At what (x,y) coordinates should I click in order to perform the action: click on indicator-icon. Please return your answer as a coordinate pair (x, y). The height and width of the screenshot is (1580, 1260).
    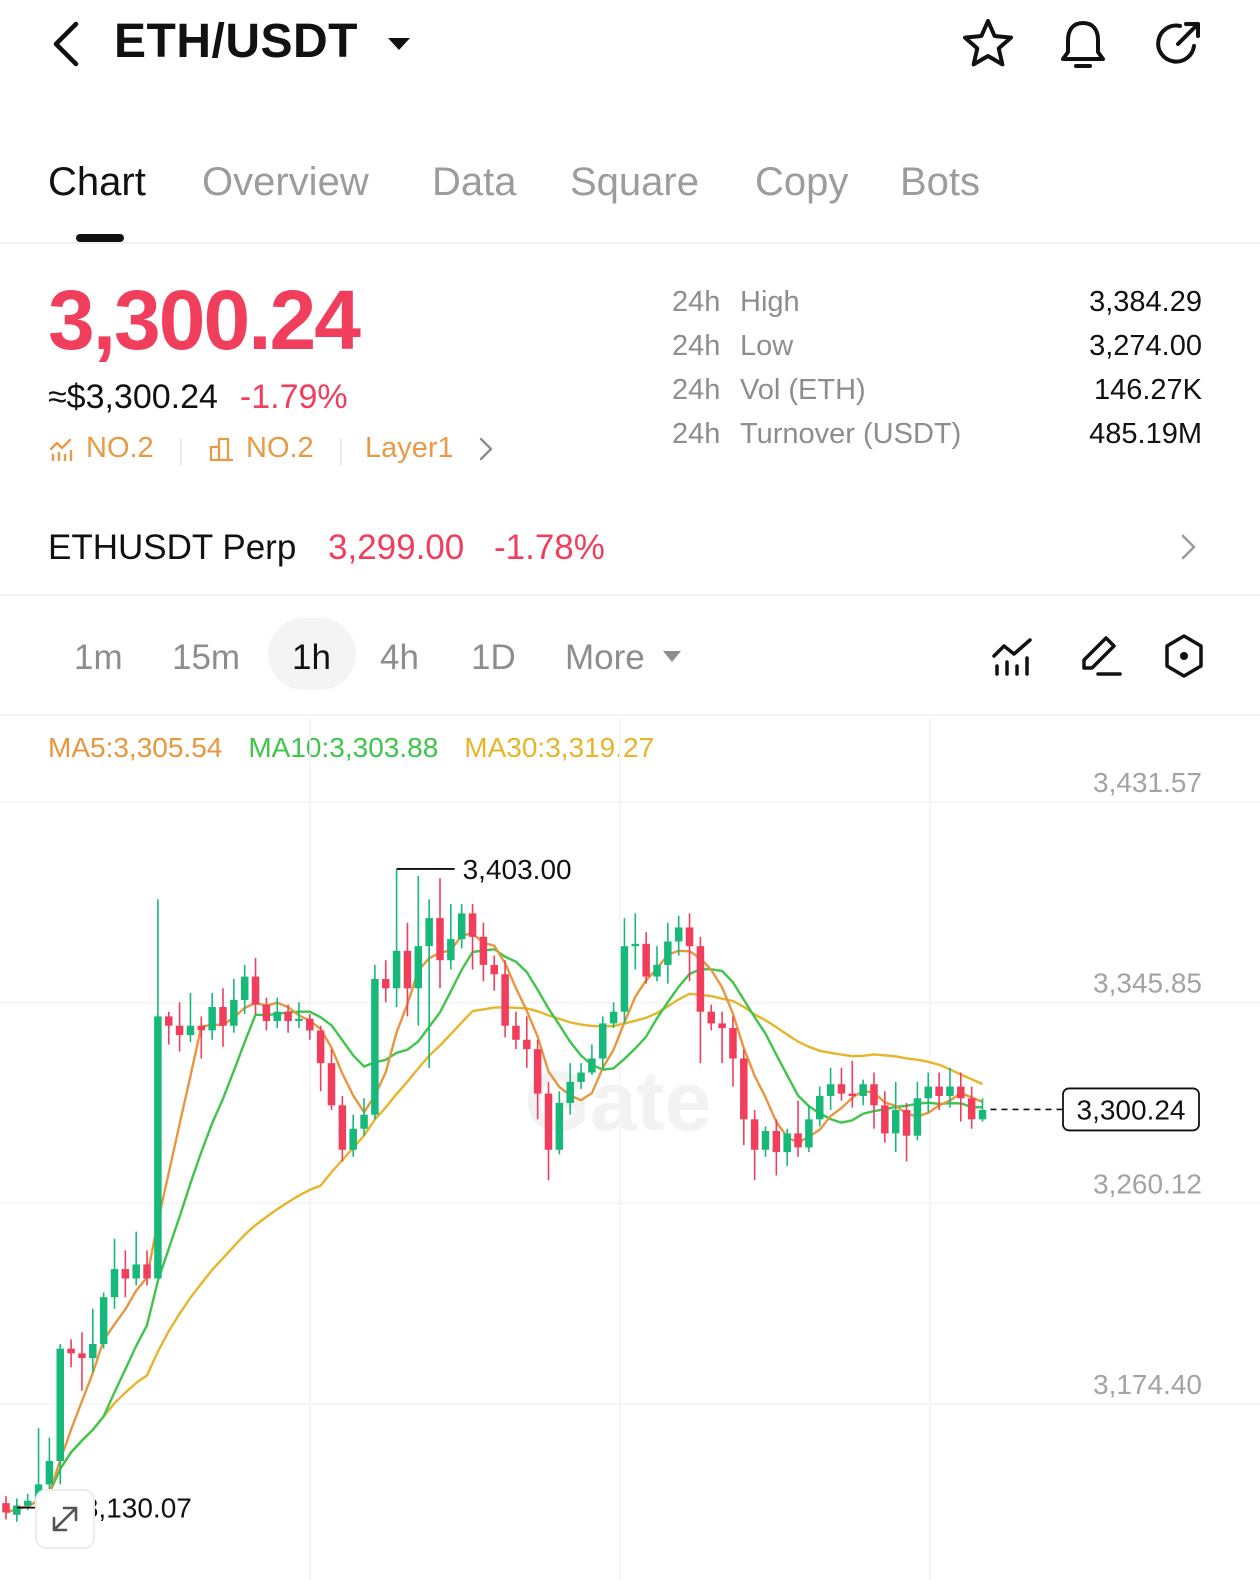
    Looking at the image, I should click on (1012, 656).